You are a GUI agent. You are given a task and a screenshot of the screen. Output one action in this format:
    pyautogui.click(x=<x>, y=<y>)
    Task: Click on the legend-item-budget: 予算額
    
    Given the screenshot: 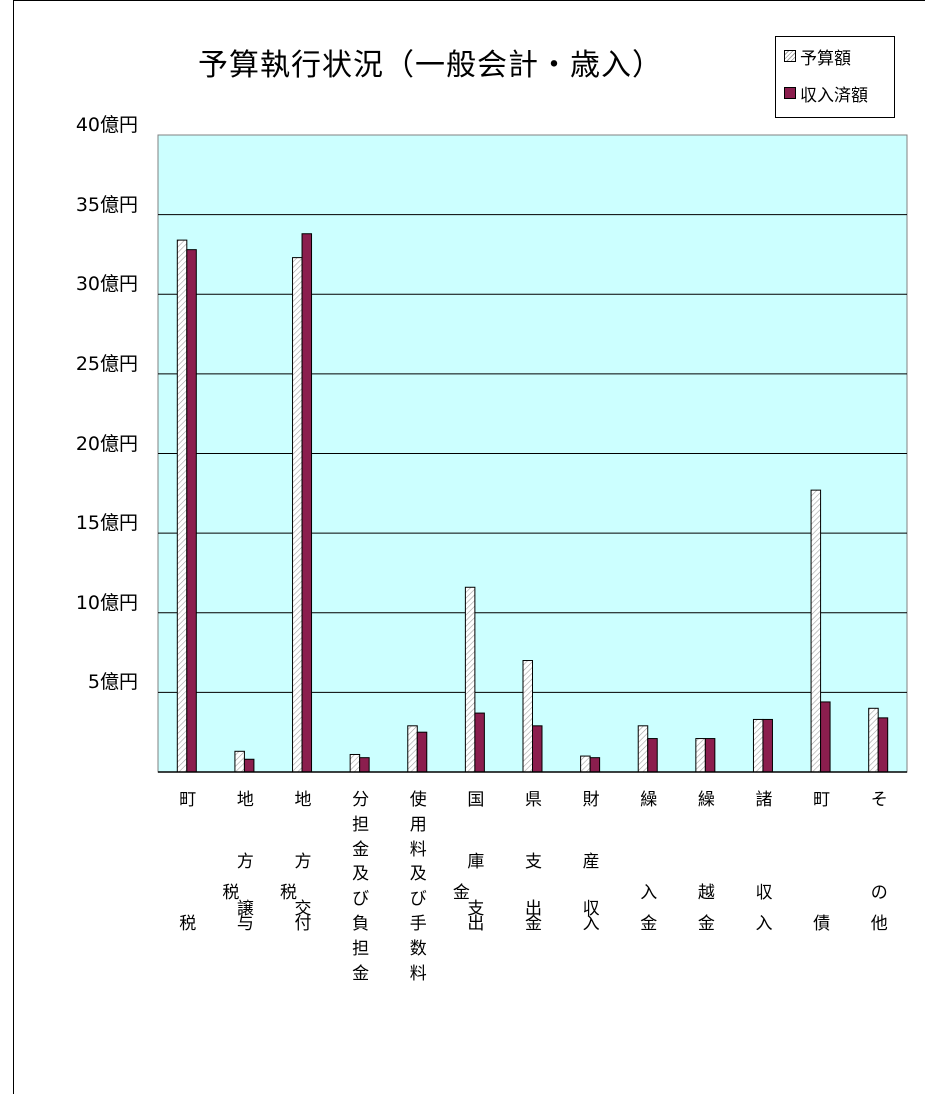 What is the action you would take?
    pyautogui.click(x=817, y=56)
    